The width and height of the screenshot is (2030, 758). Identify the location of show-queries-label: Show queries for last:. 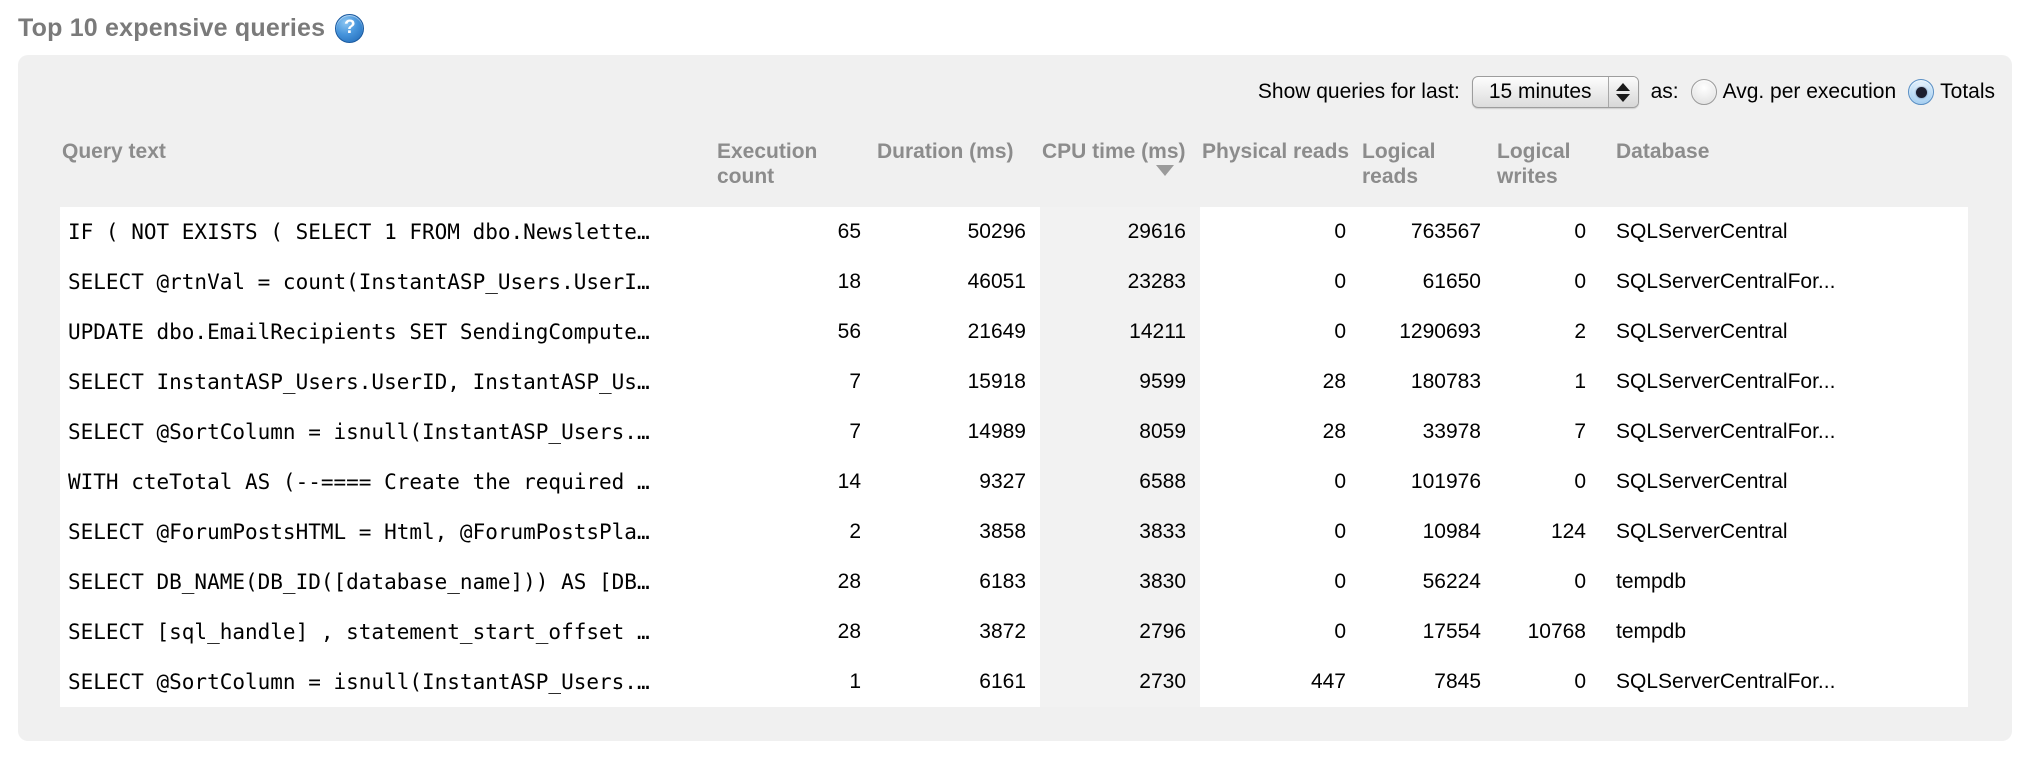
(1358, 91).